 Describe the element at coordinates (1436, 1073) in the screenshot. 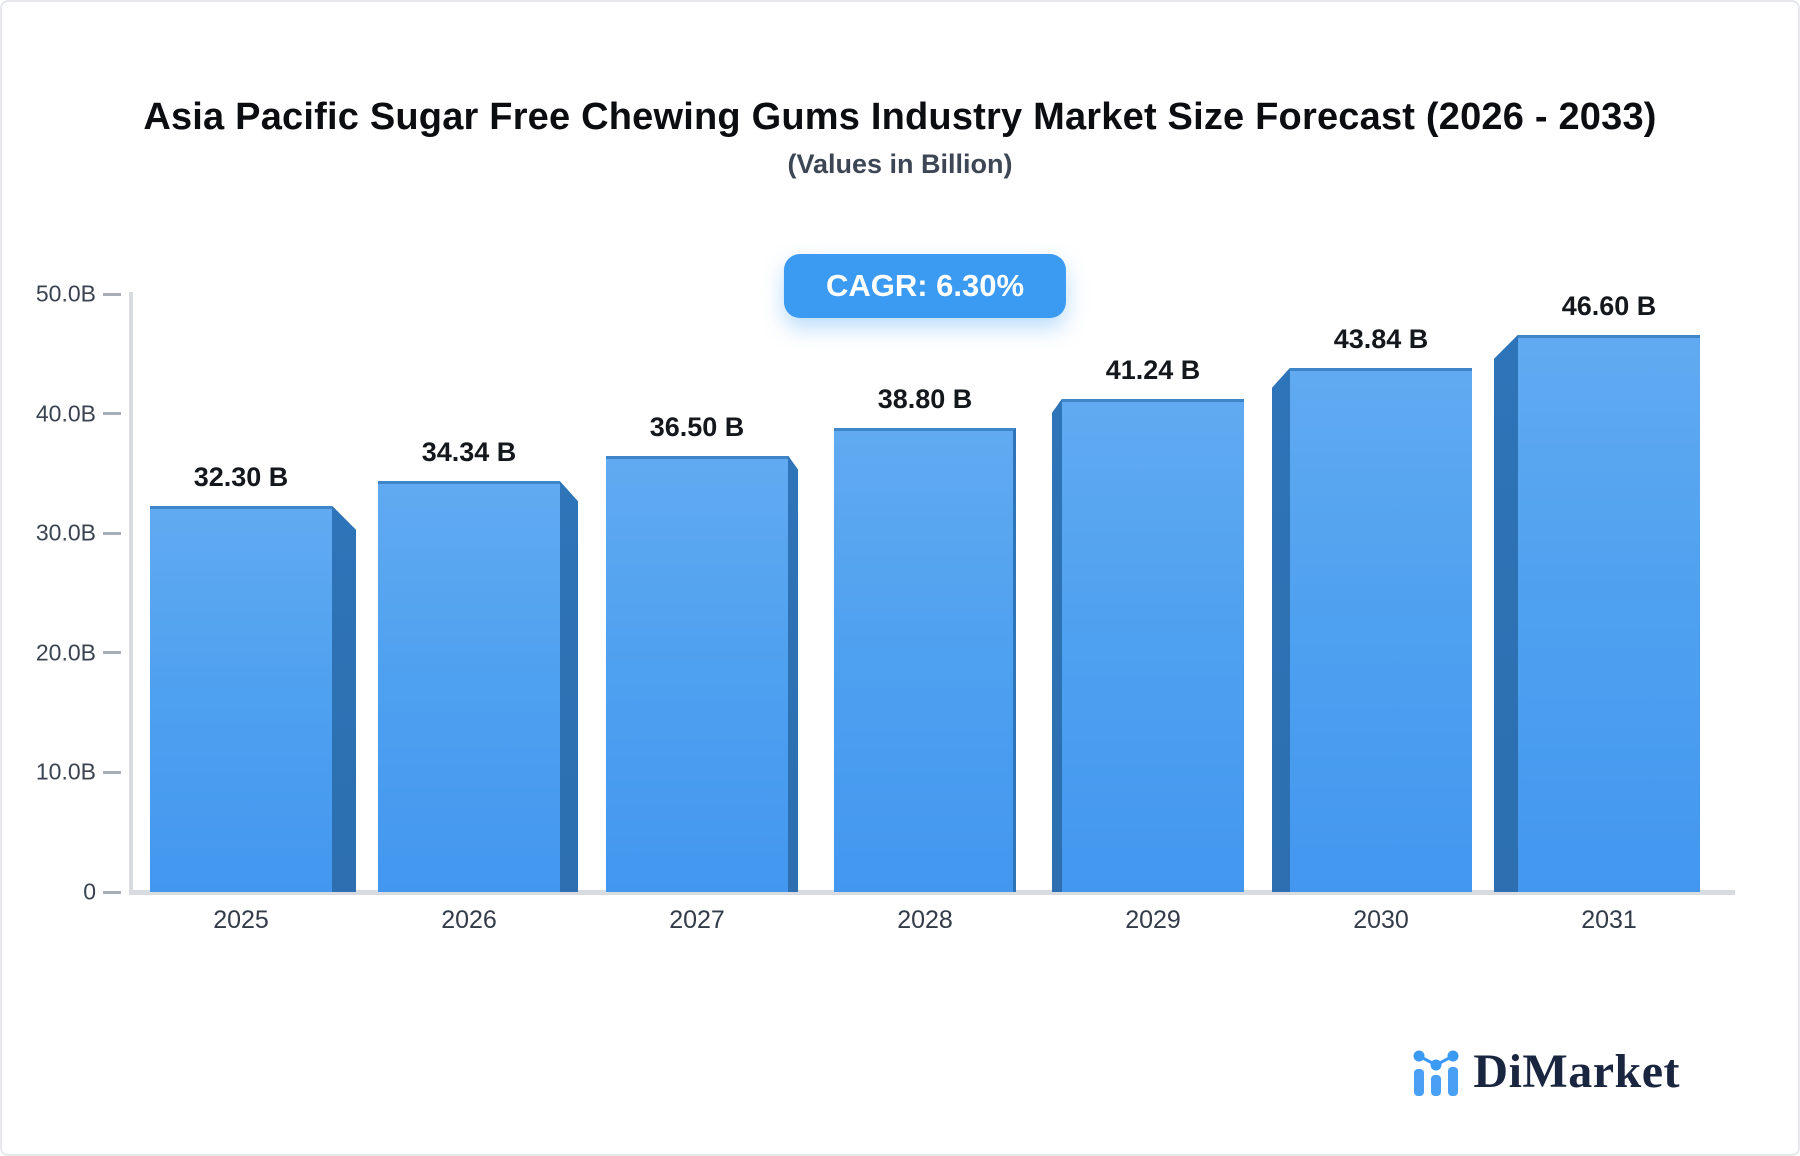

I see `bar-line-chart-icon` at that location.